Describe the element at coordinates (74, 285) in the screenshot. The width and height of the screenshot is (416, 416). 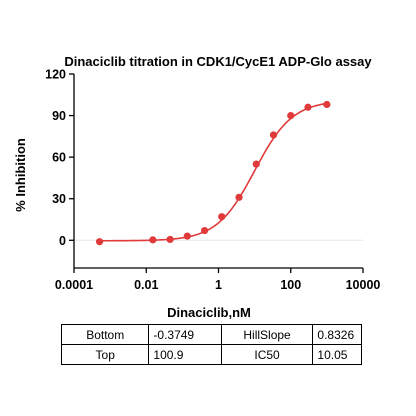
I see `x-tick-label: 0.0001` at that location.